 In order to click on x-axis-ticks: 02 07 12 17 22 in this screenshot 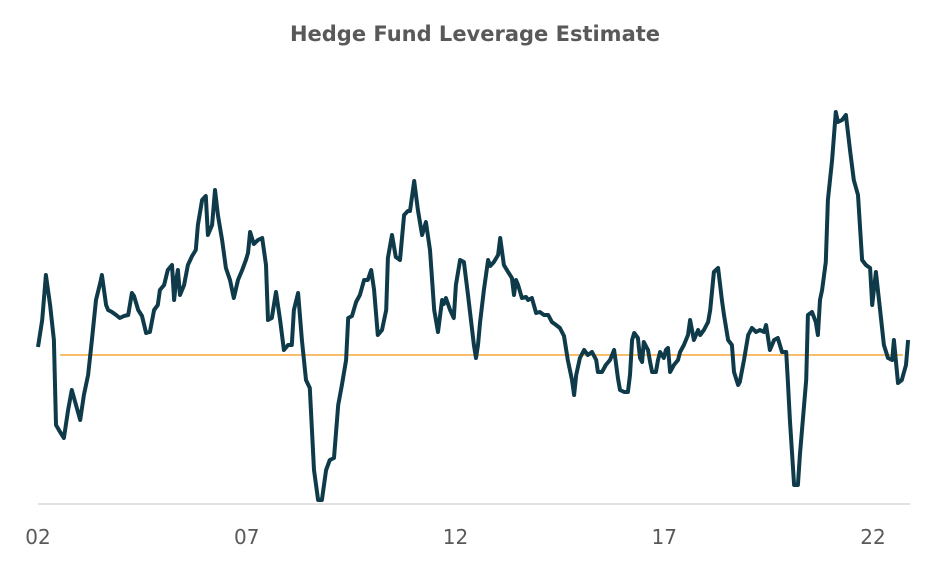, I will do `click(455, 537)`.